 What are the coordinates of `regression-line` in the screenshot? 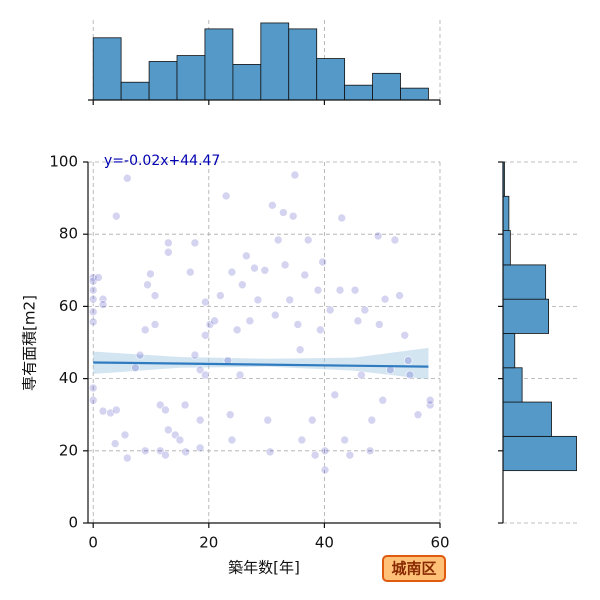 It's located at (261, 364).